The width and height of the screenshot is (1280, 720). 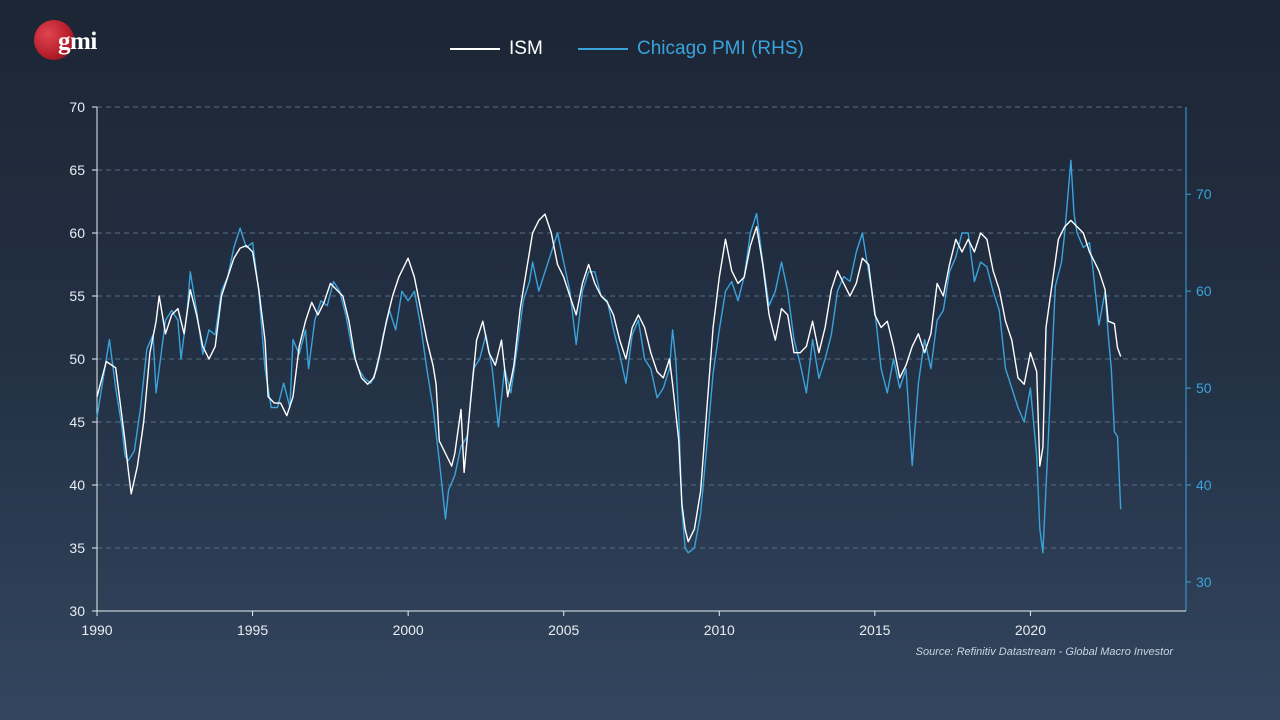 I want to click on x-tick-label: 2020, so click(x=1030, y=630).